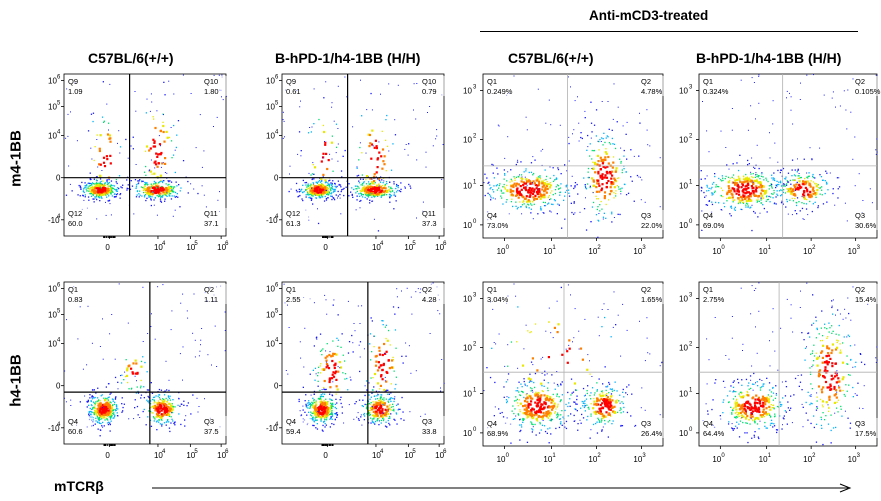  What do you see at coordinates (75, 431) in the screenshot?
I see `quadrant-percentage: 60.6` at bounding box center [75, 431].